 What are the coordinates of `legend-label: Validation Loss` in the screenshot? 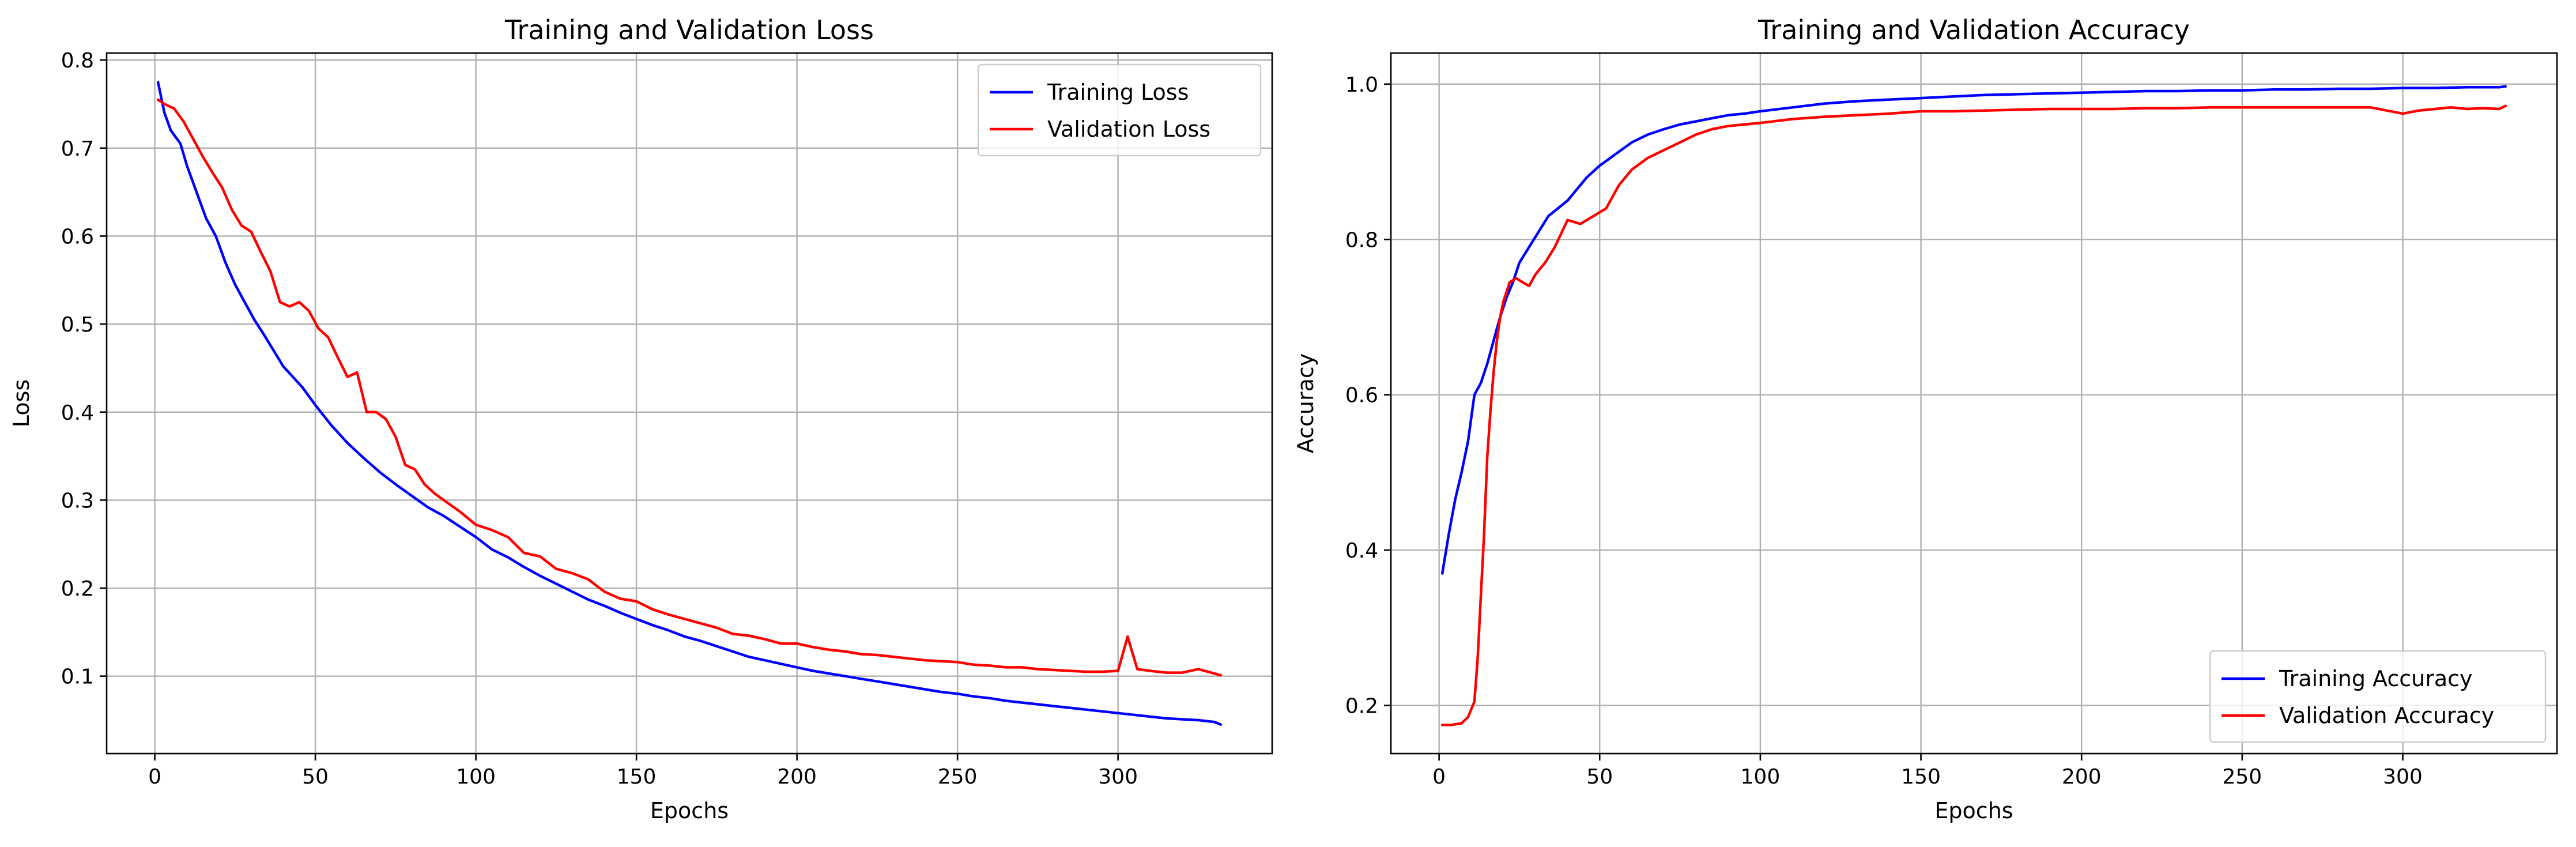 It's located at (1128, 129).